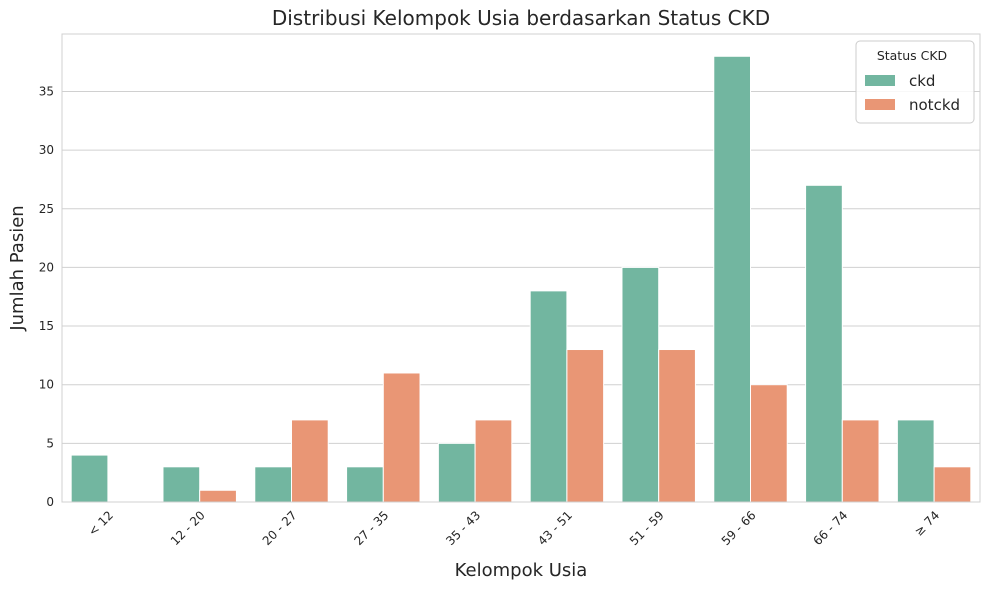  What do you see at coordinates (46, 91) in the screenshot?
I see `y-tick-label: 35` at bounding box center [46, 91].